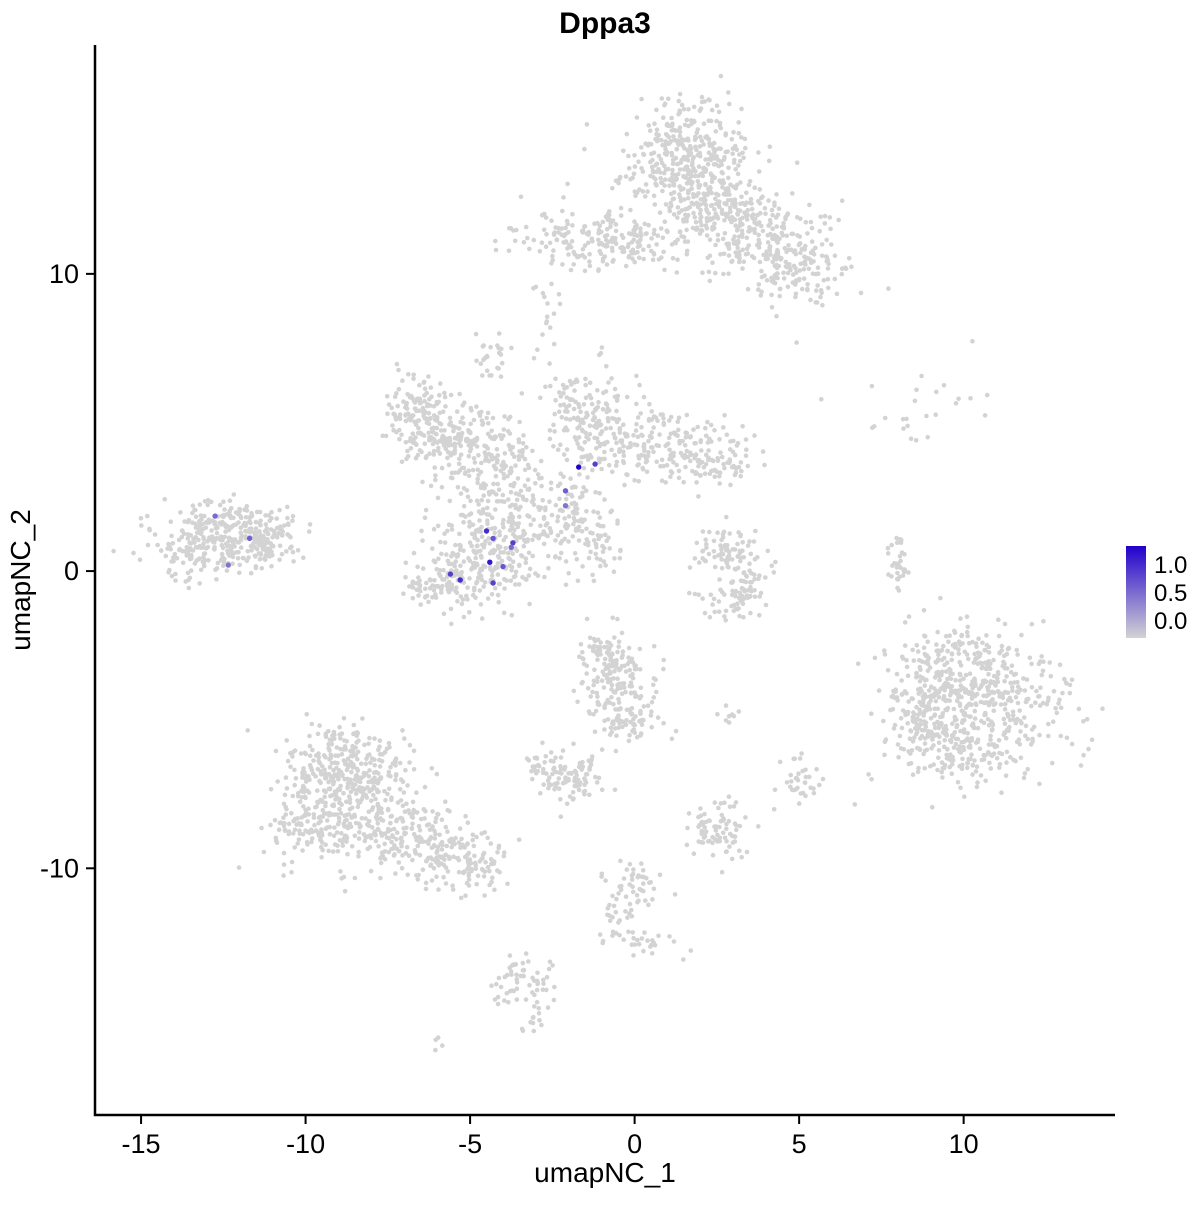  What do you see at coordinates (1170, 621) in the screenshot?
I see `legend-label-low: 0.0` at bounding box center [1170, 621].